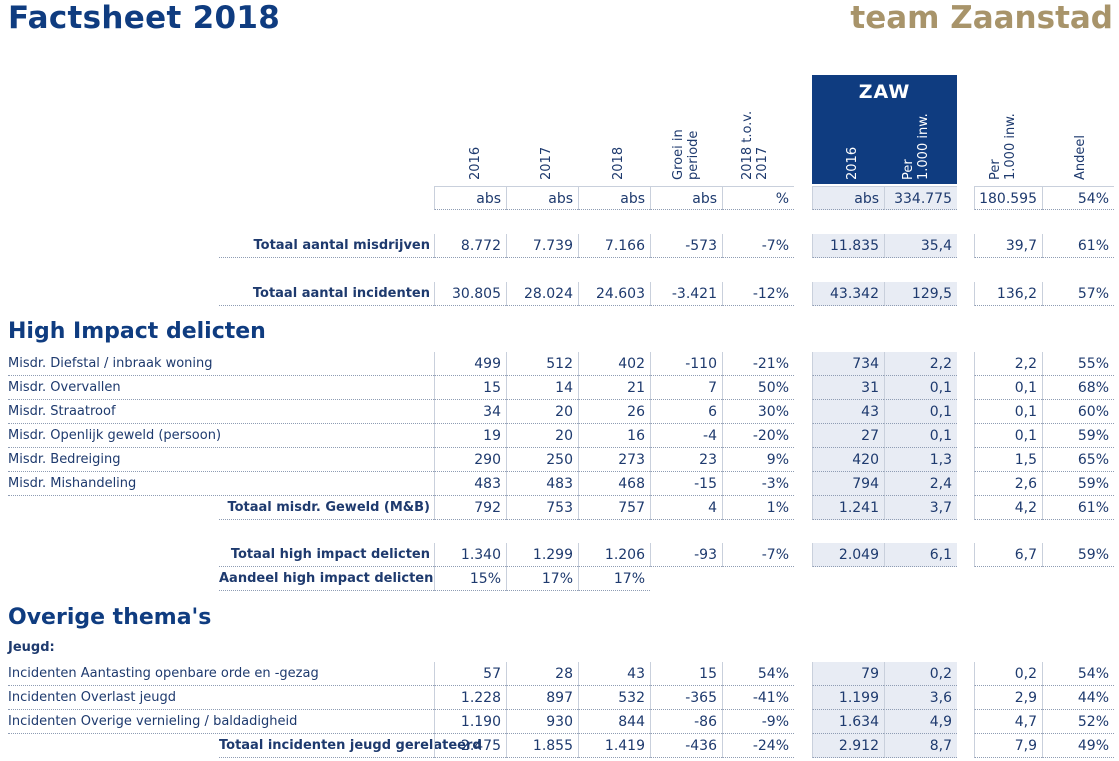  Describe the element at coordinates (848, 508) in the screenshot. I see `table-cell: 1.241` at that location.